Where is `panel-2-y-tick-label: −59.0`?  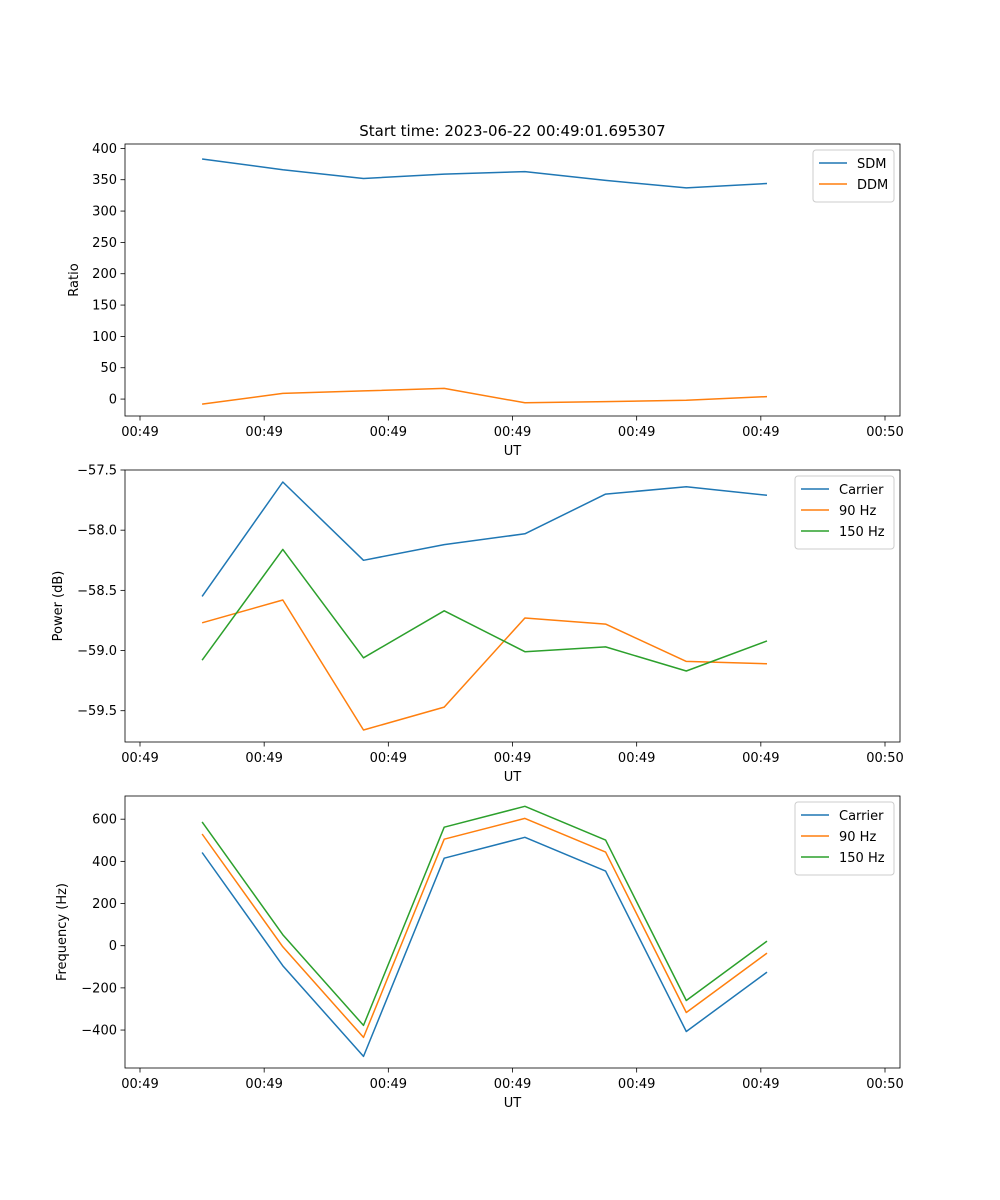 panel-2-y-tick-label: −59.0 is located at coordinates (97, 651).